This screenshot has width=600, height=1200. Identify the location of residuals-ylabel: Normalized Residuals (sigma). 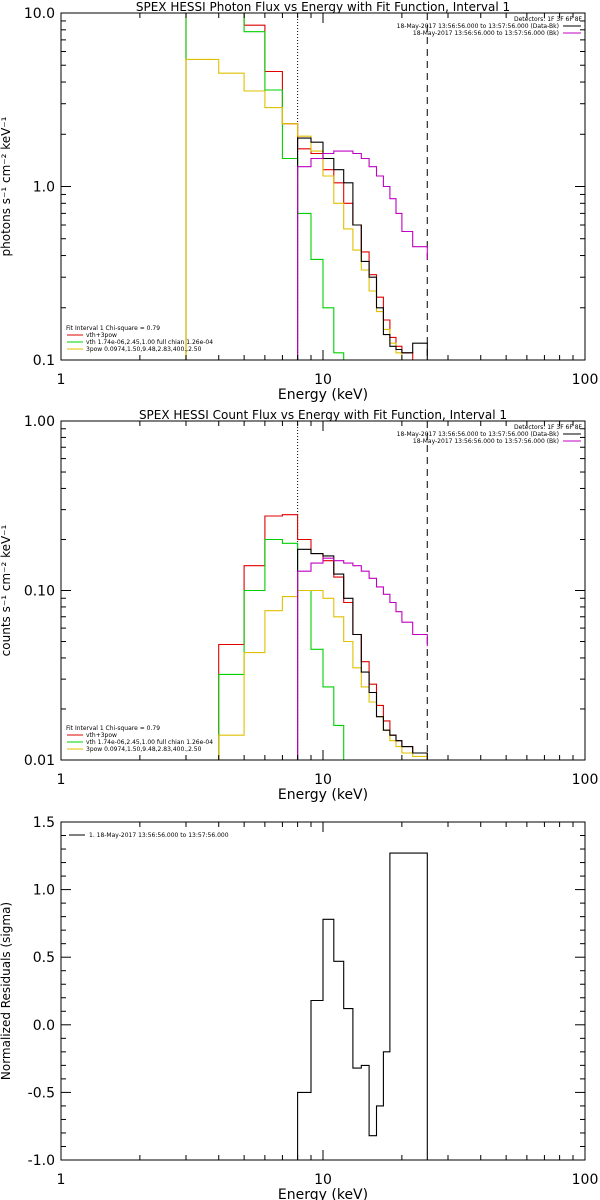
(6, 991).